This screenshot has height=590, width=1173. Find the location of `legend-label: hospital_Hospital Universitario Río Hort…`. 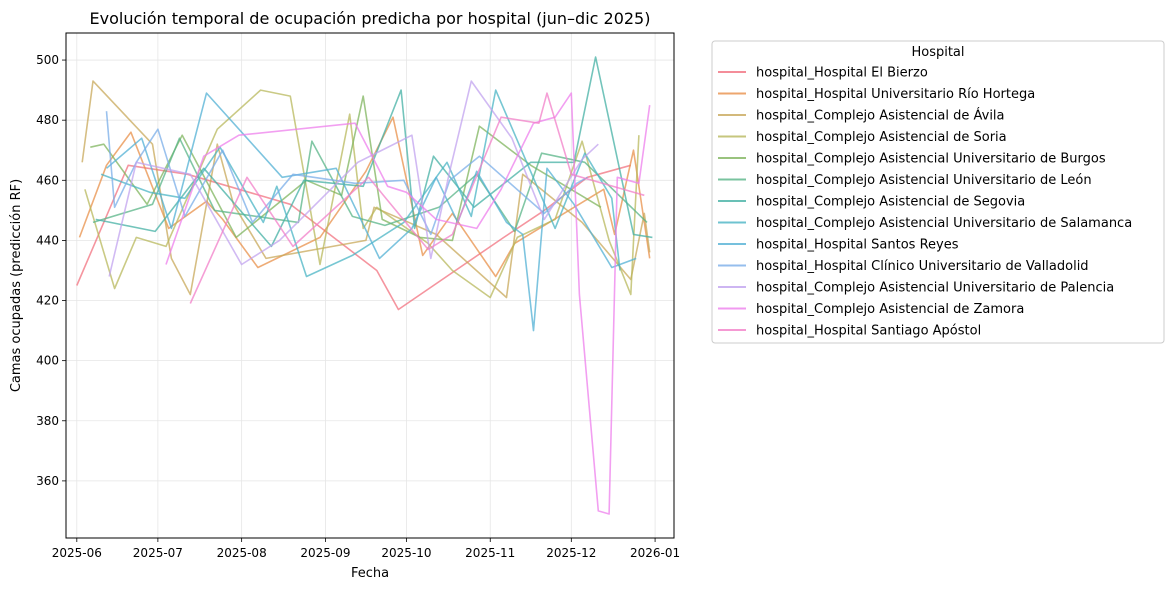

legend-label: hospital_Hospital Universitario Río Hort… is located at coordinates (895, 94).